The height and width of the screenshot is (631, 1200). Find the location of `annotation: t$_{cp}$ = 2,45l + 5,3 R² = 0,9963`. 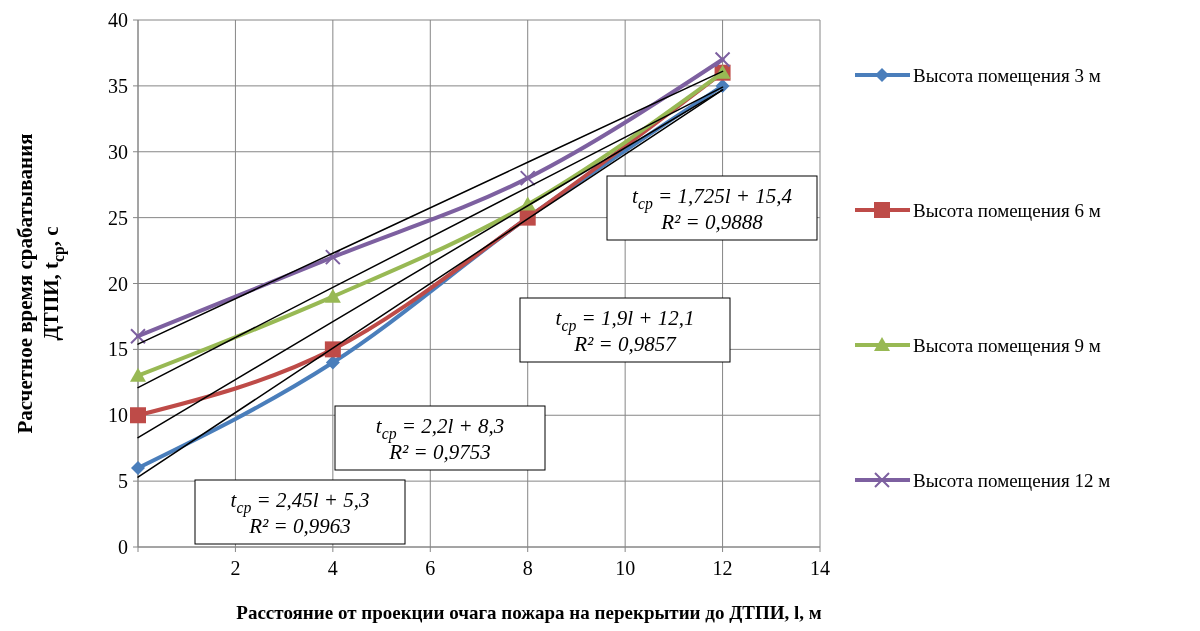

annotation: t$_{cp}$ = 2,45l + 5,3 R² = 0,9963 is located at coordinates (300, 513).